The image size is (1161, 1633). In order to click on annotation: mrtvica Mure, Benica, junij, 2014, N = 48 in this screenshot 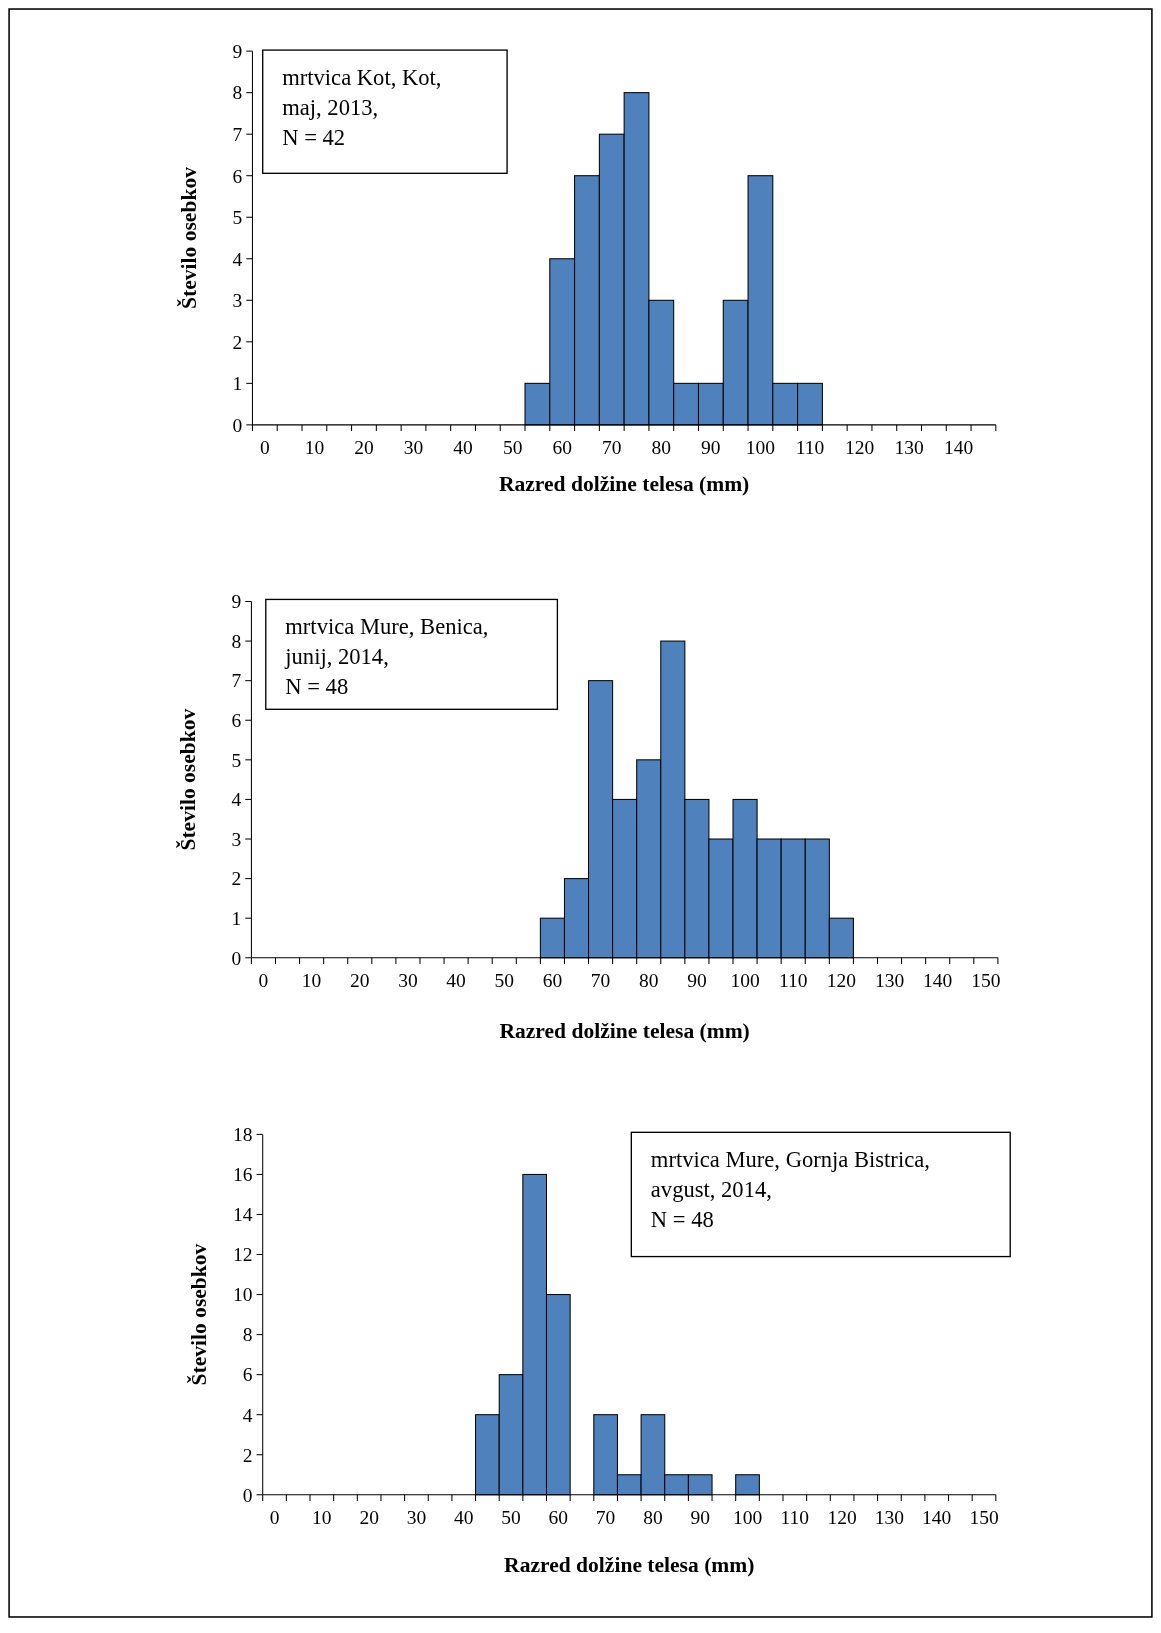, I will do `click(386, 656)`.